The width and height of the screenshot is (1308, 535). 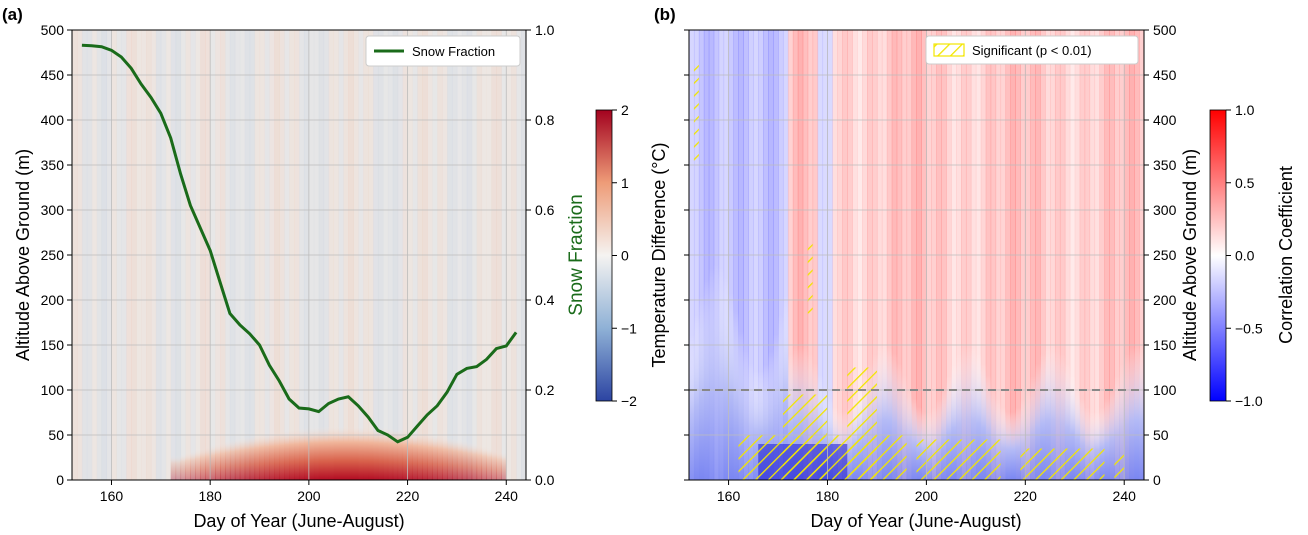 I want to click on colorbar-b-tick-label: 1.0, so click(x=1245, y=110).